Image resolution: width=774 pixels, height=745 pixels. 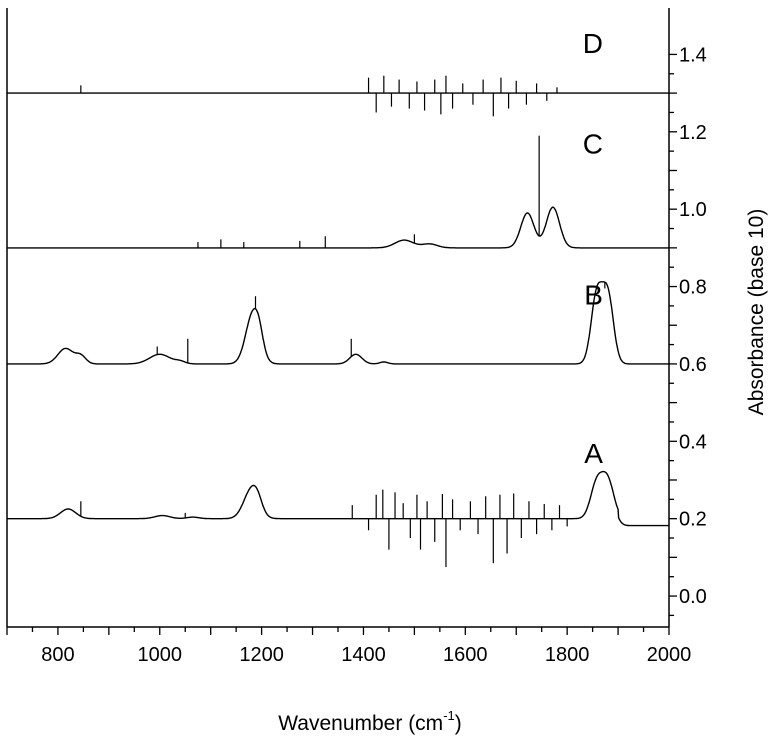 I want to click on y-tick-label: 0.8, so click(x=693, y=288).